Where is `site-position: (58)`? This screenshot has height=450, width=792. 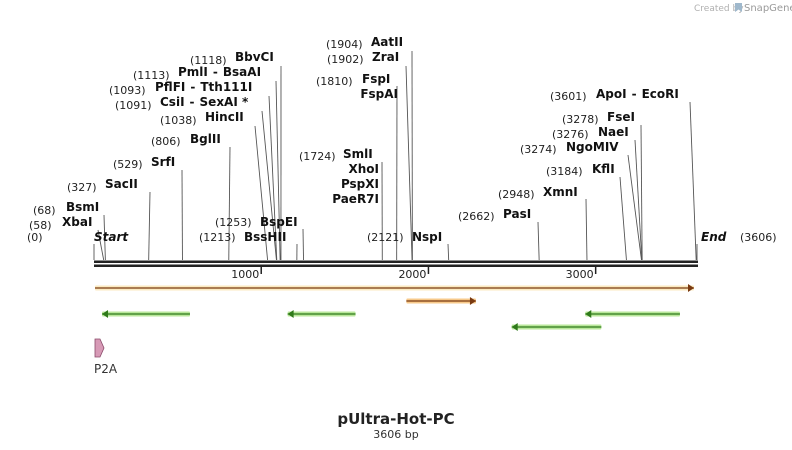 site-position: (58) is located at coordinates (40, 225).